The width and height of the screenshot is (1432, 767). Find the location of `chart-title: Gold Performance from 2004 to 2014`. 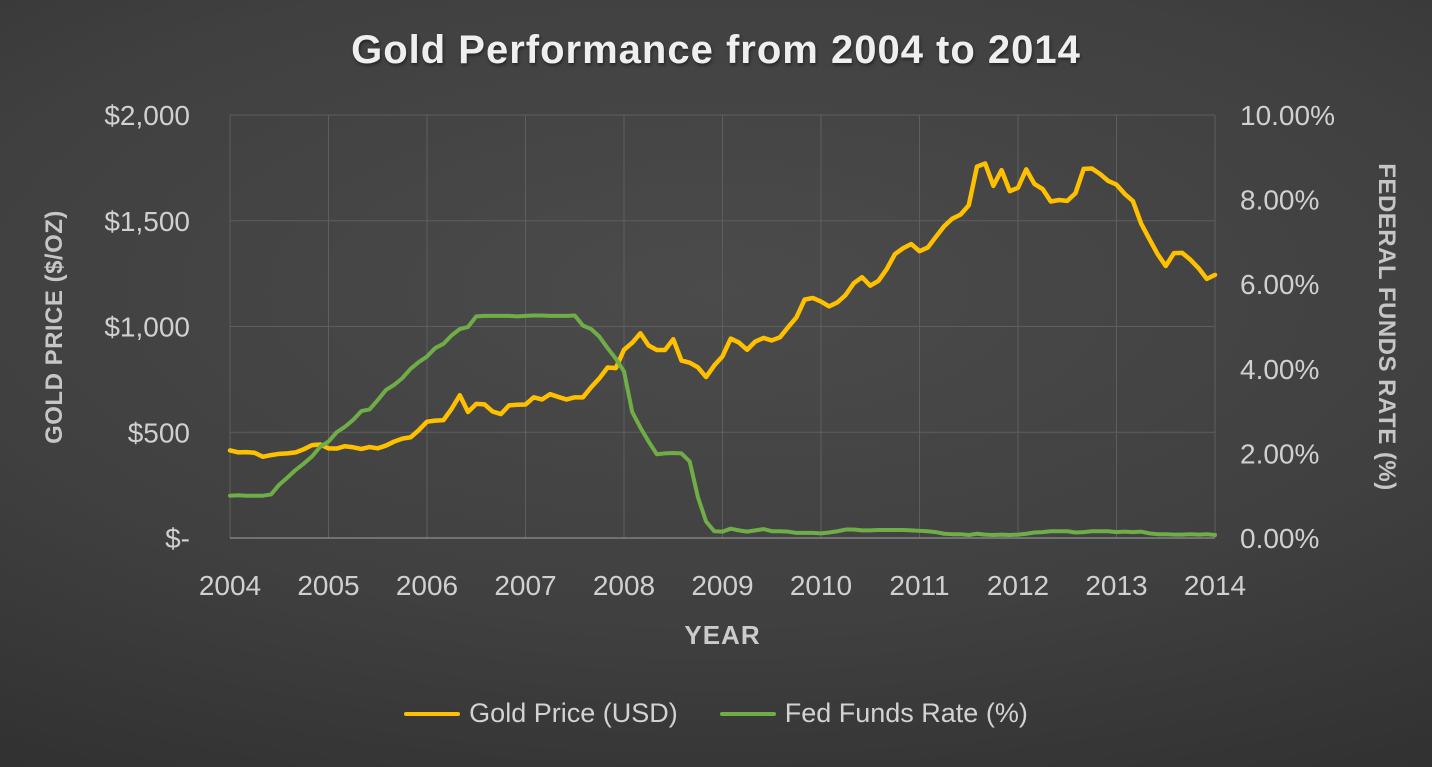

chart-title: Gold Performance from 2004 to 2014 is located at coordinates (716, 50).